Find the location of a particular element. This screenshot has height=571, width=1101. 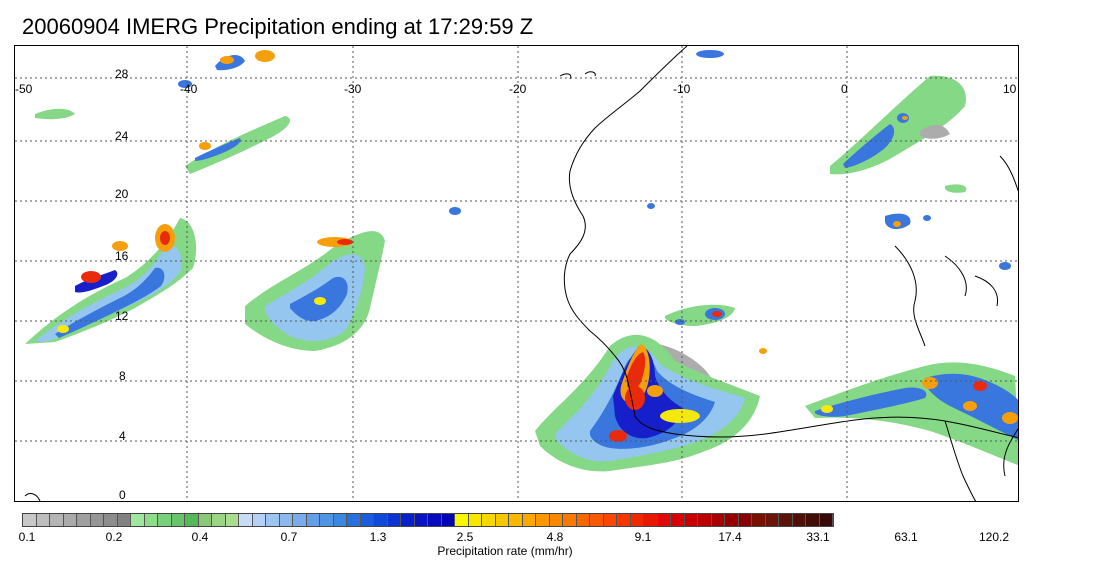

colorbar-label: 2.5 is located at coordinates (465, 537).